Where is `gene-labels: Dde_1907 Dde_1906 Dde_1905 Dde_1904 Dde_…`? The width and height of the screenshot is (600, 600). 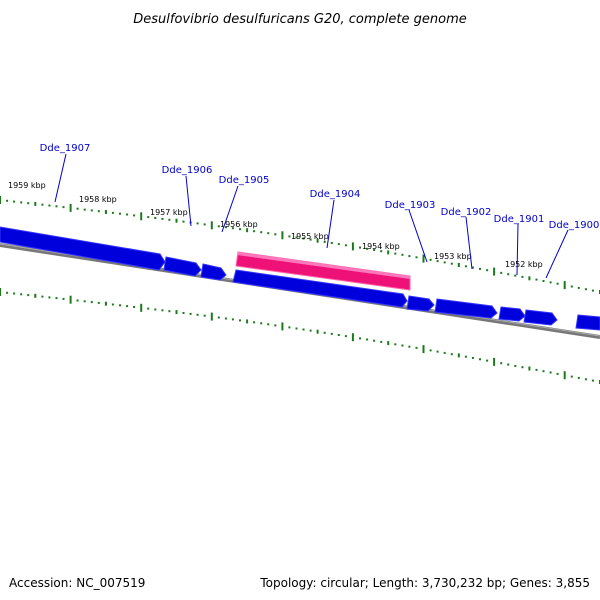 gene-labels: Dde_1907 Dde_1906 Dde_1905 Dde_1904 Dde_… is located at coordinates (320, 187).